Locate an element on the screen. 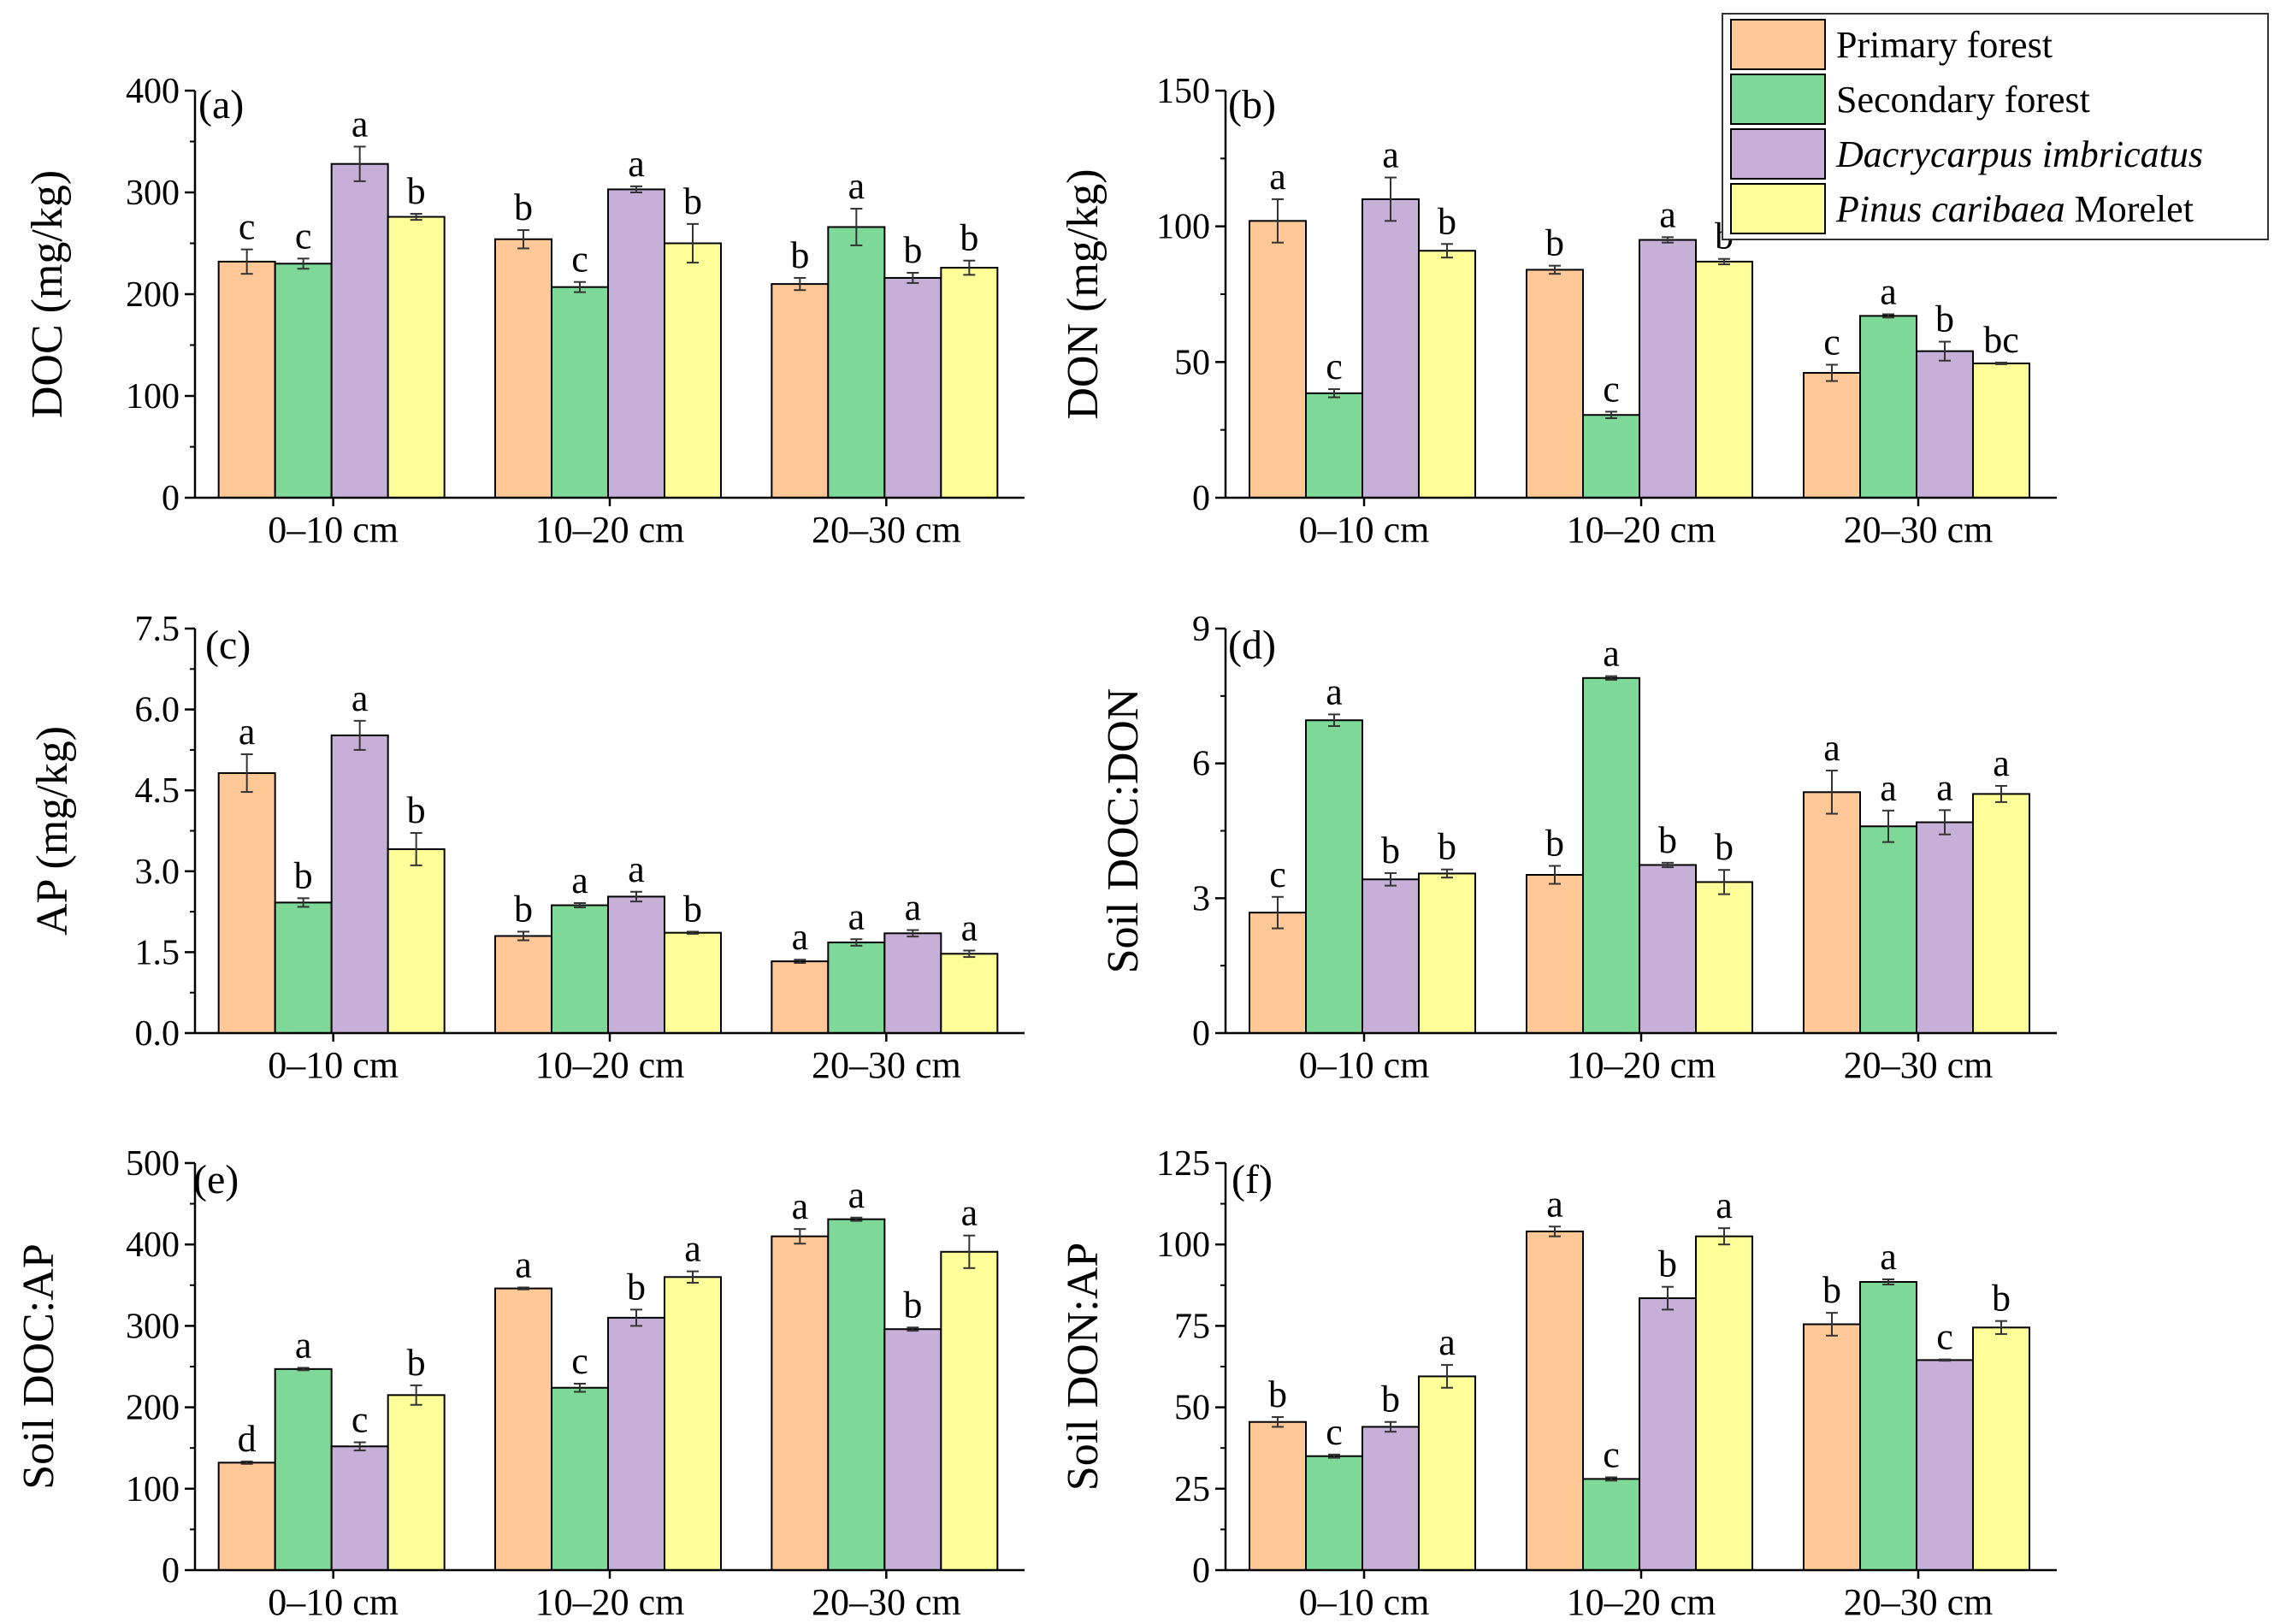 This screenshot has height=1624, width=2286. y-axis-label: AP (mg/kg) is located at coordinates (52, 831).